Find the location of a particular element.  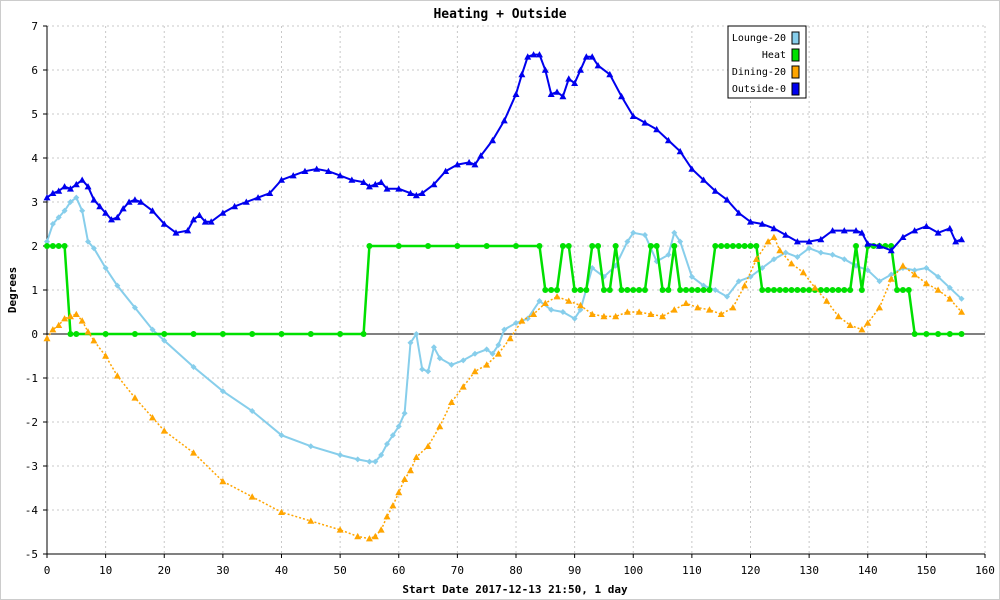

y-tick-label: -3 is located at coordinates (31, 466).